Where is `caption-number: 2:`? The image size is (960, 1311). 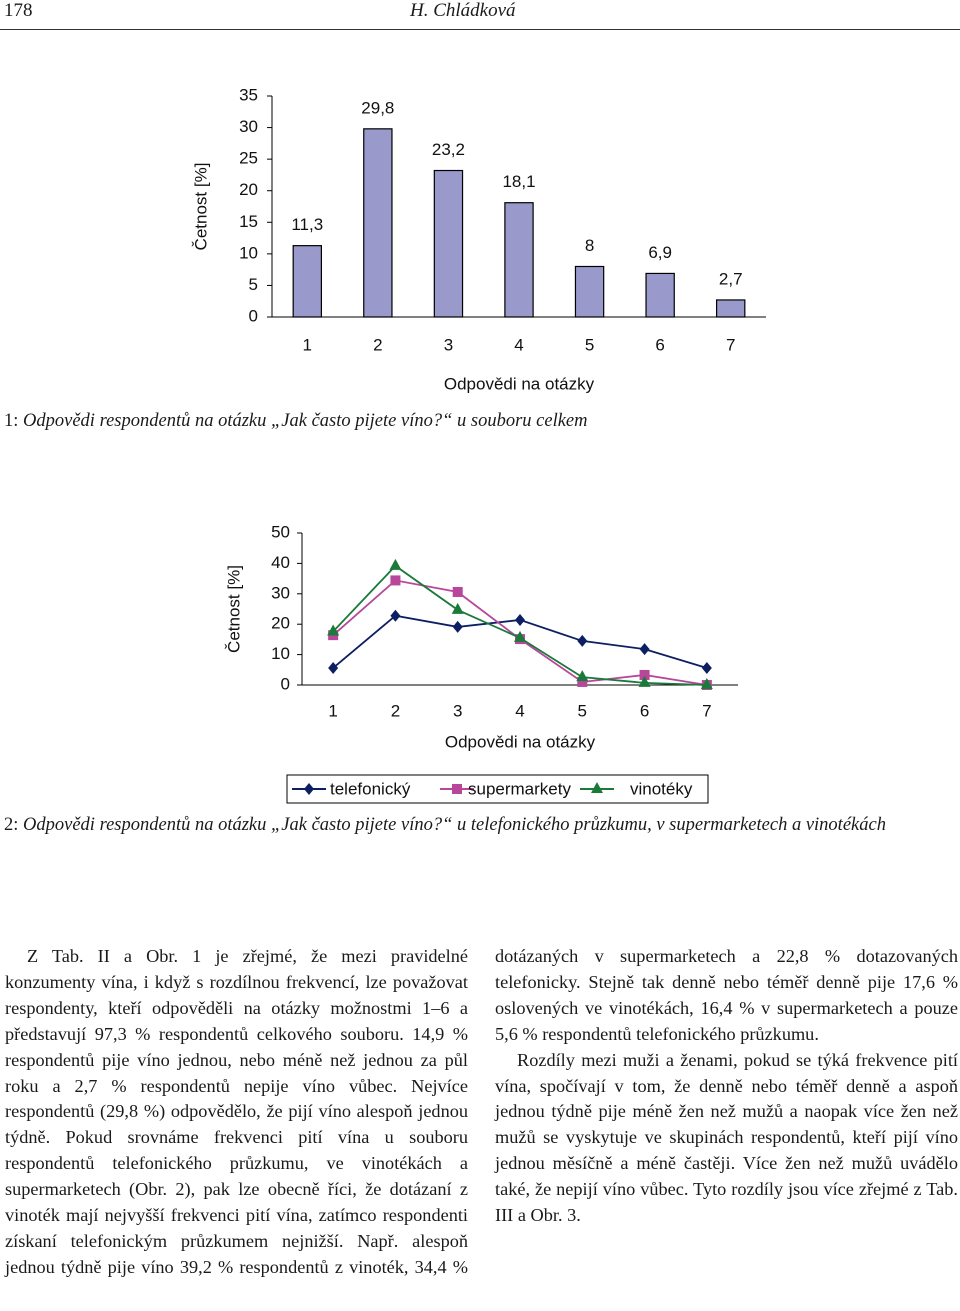 caption-number: 2: is located at coordinates (11, 825).